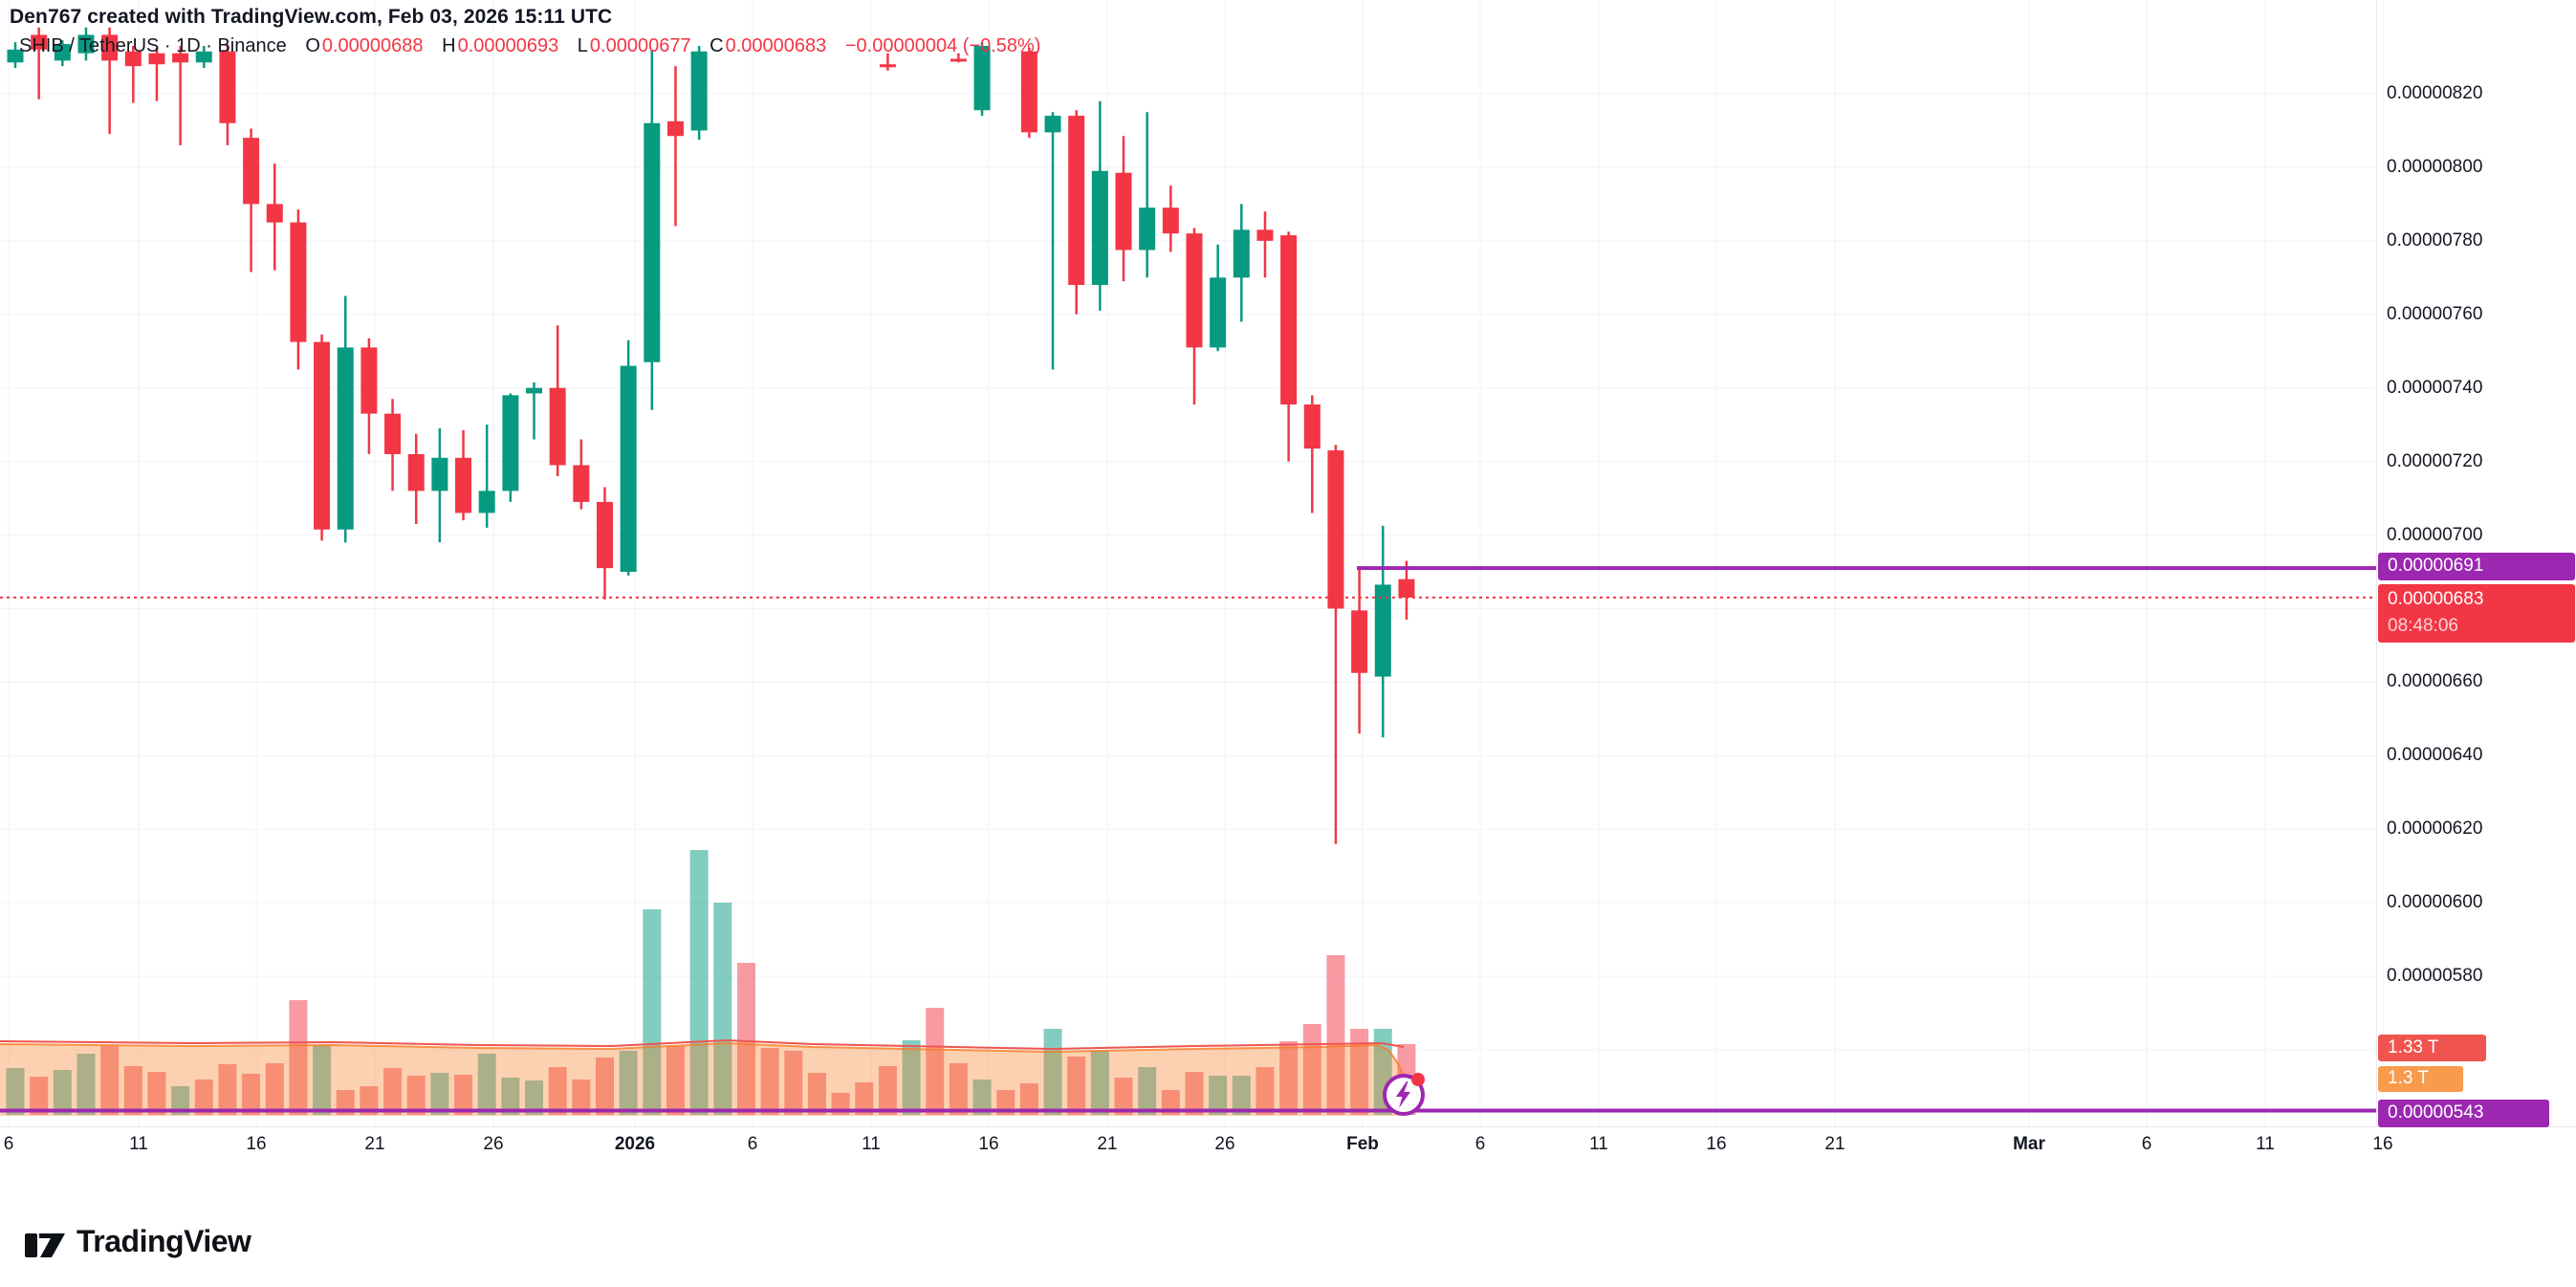 The width and height of the screenshot is (2576, 1287). Describe the element at coordinates (2435, 313) in the screenshot. I see `price-tick-label: 0.00000760` at that location.